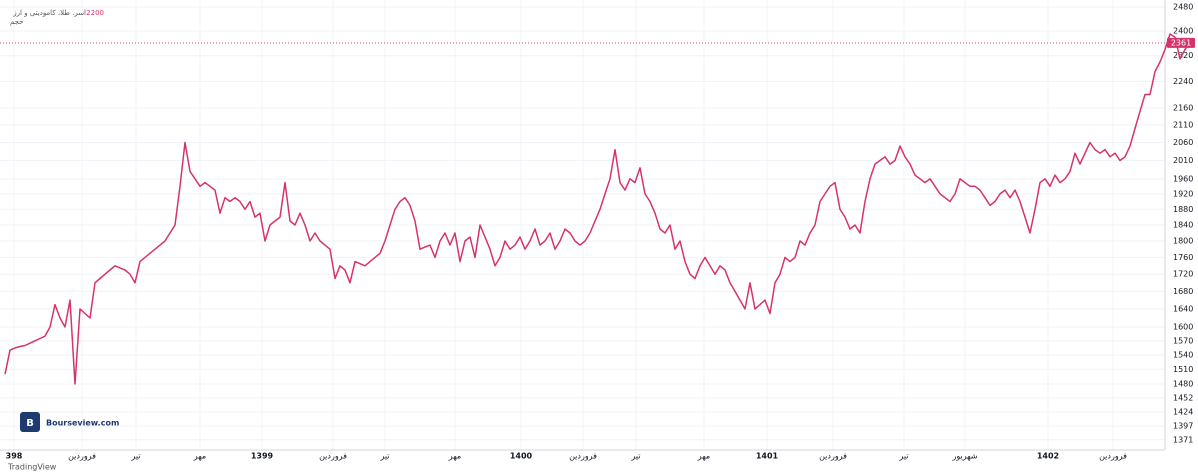 This screenshot has height=473, width=1198. What do you see at coordinates (1183, 107) in the screenshot?
I see `y-tick-label: 2160` at bounding box center [1183, 107].